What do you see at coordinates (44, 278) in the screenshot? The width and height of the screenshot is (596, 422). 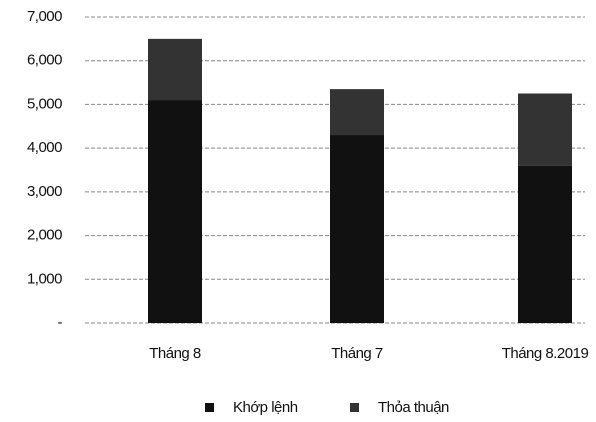 I see `y-tick-label: 1,000` at bounding box center [44, 278].